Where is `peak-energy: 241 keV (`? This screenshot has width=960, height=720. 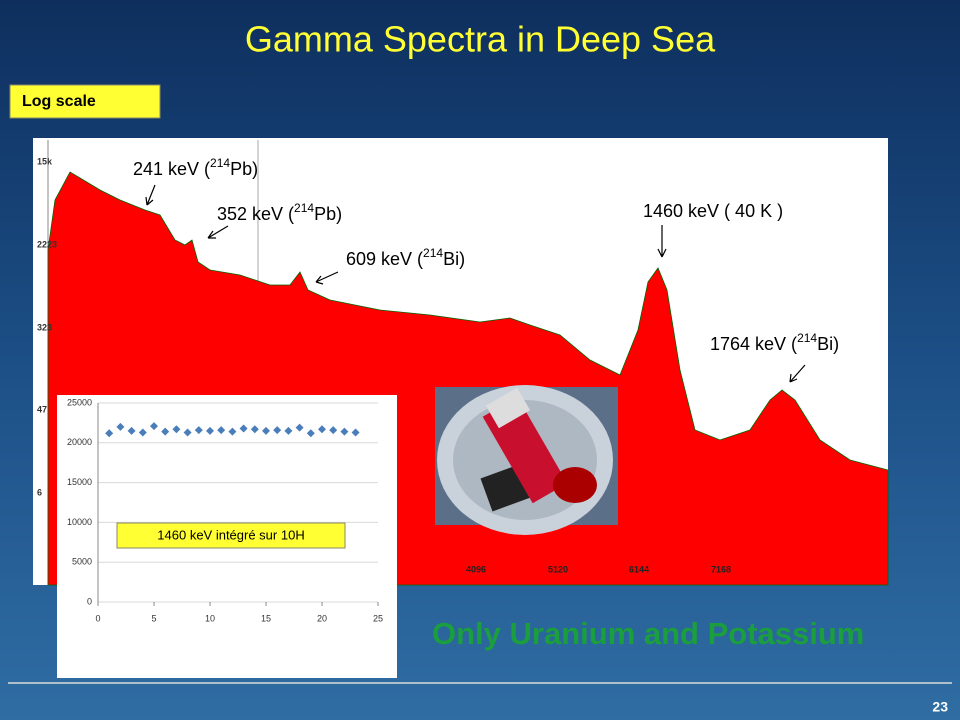 peak-energy: 241 keV ( is located at coordinates (171, 169).